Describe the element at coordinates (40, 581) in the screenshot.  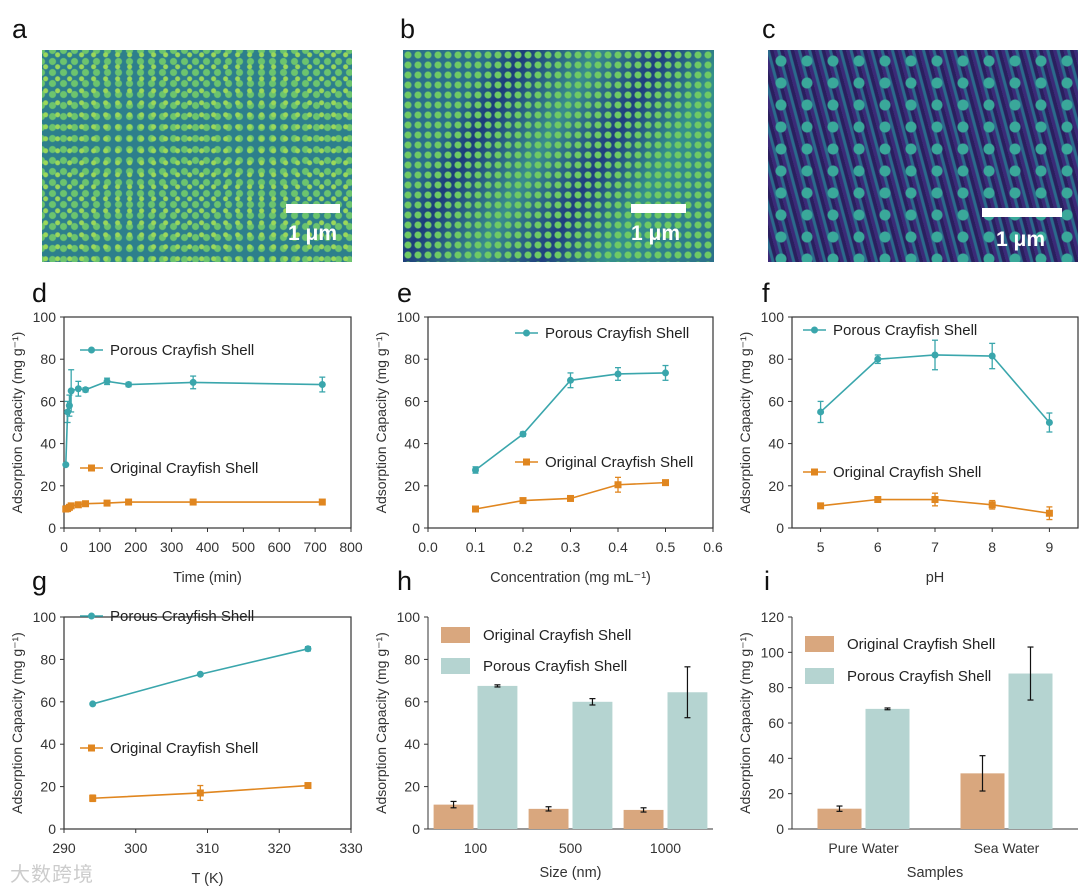
I see `panel-label-g: g` at that location.